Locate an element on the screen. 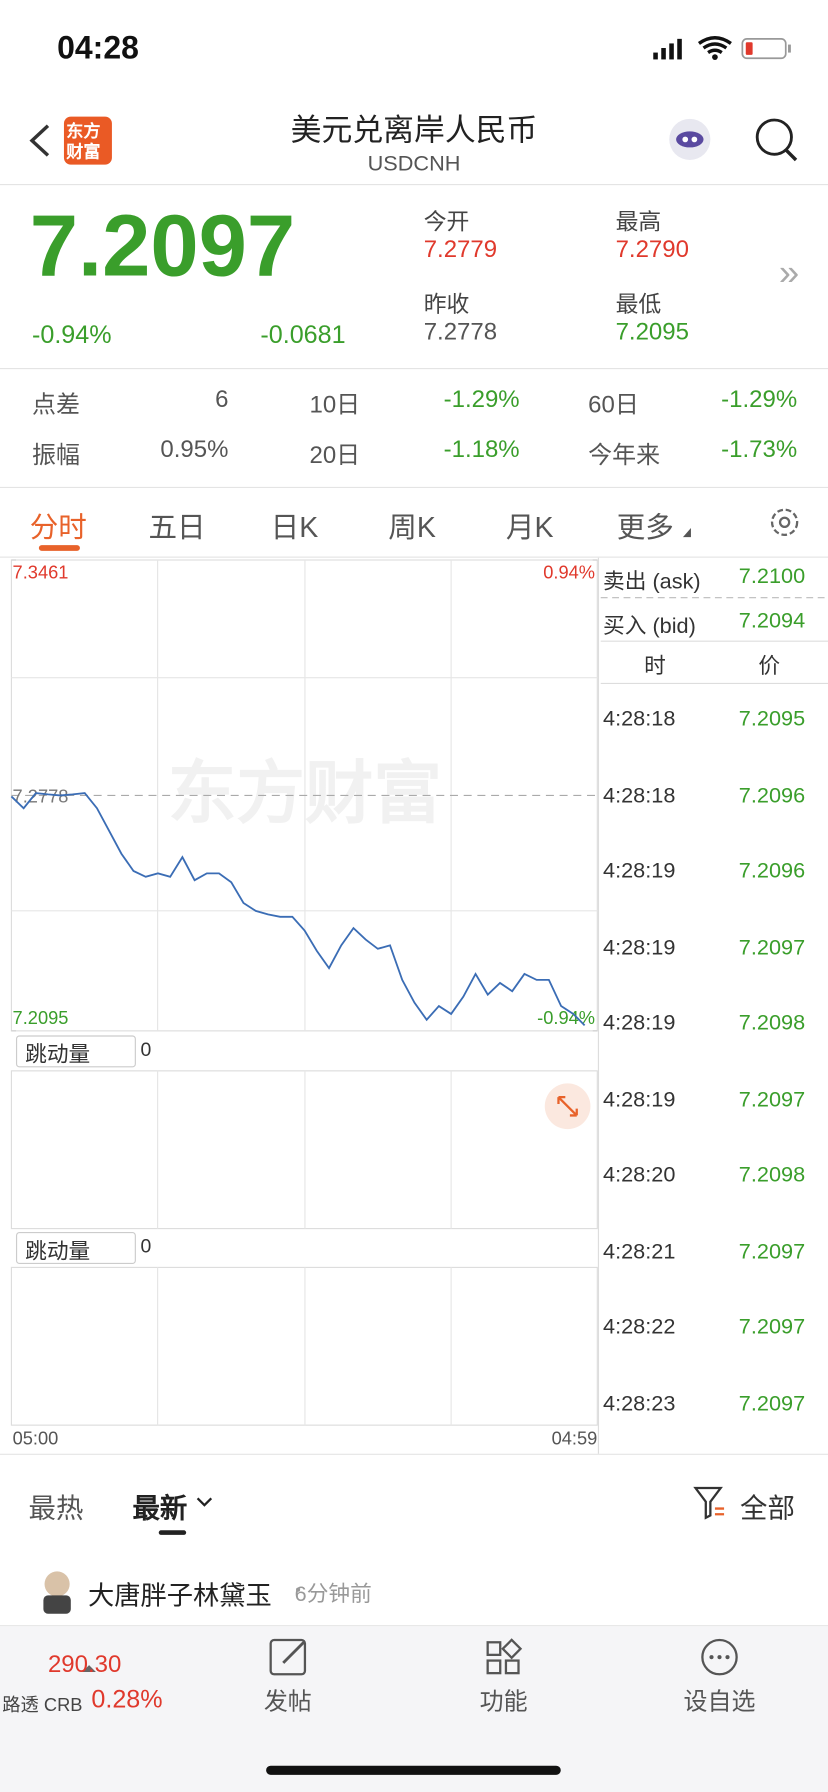  last-price: 7.2097 is located at coordinates (162, 246).